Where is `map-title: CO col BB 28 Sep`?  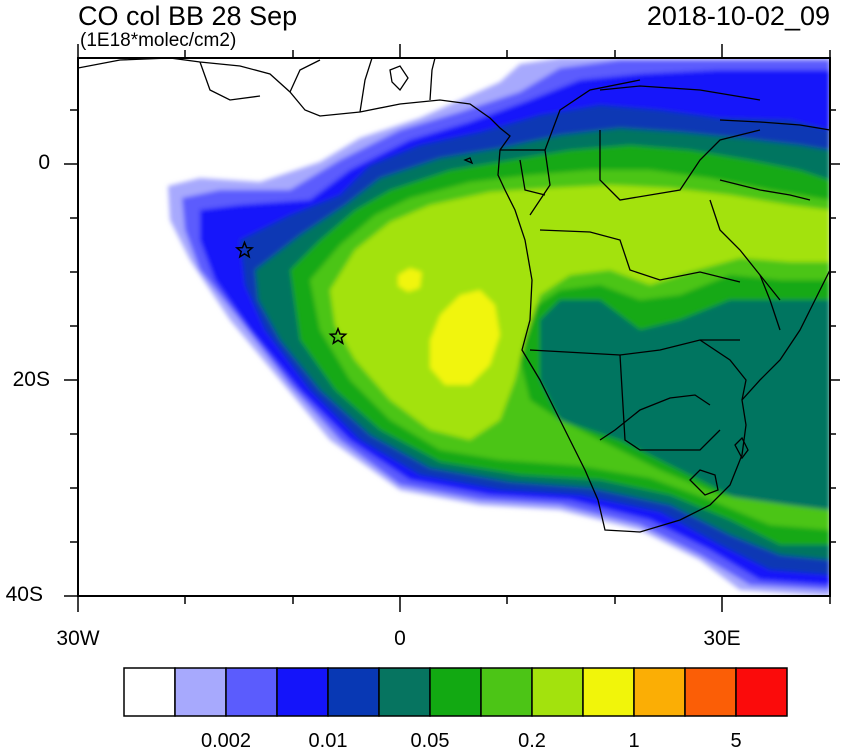
map-title: CO col BB 28 Sep is located at coordinates (188, 16).